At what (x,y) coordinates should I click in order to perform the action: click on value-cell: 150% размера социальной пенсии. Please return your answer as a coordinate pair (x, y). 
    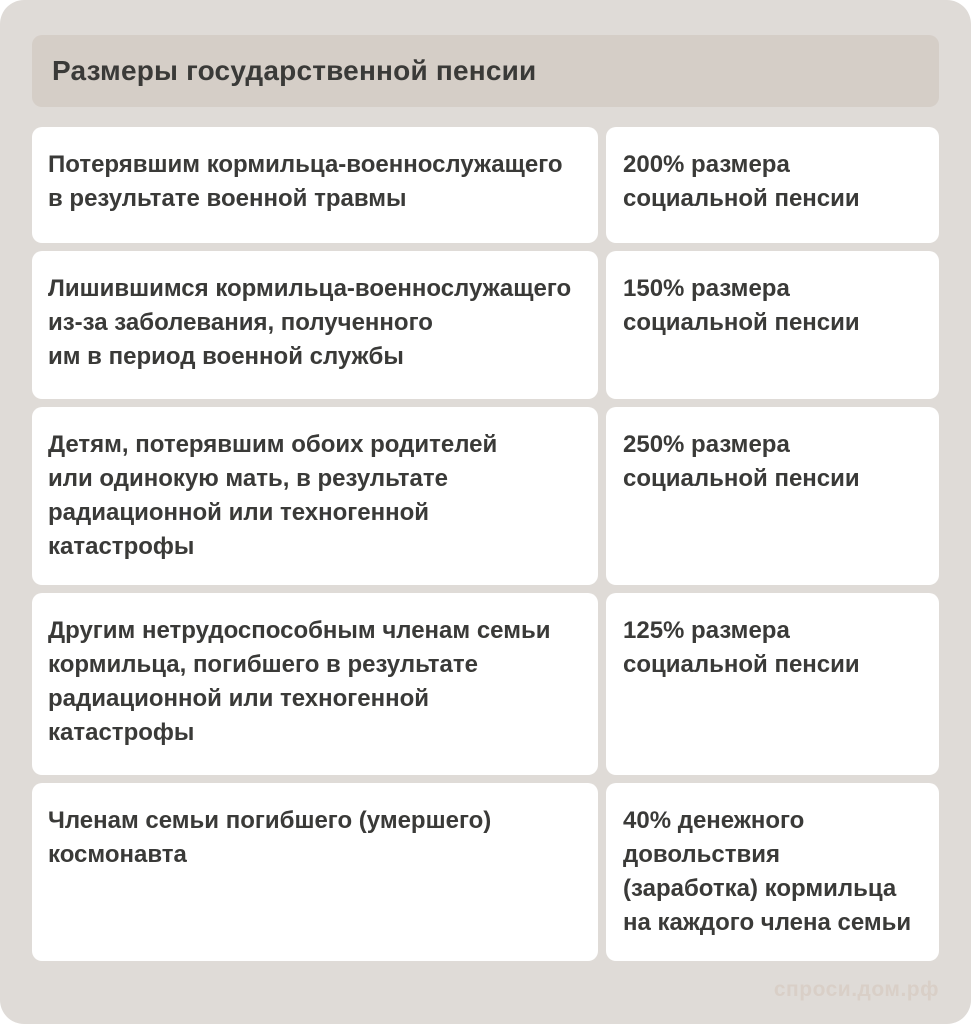
    Looking at the image, I should click on (772, 325).